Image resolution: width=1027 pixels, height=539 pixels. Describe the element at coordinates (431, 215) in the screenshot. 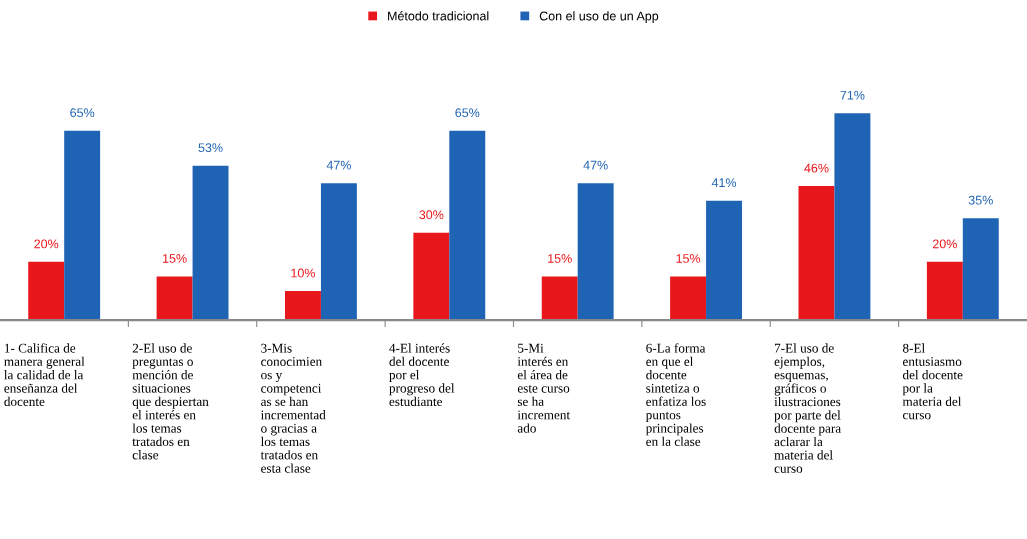

I see `data-label: 30%` at that location.